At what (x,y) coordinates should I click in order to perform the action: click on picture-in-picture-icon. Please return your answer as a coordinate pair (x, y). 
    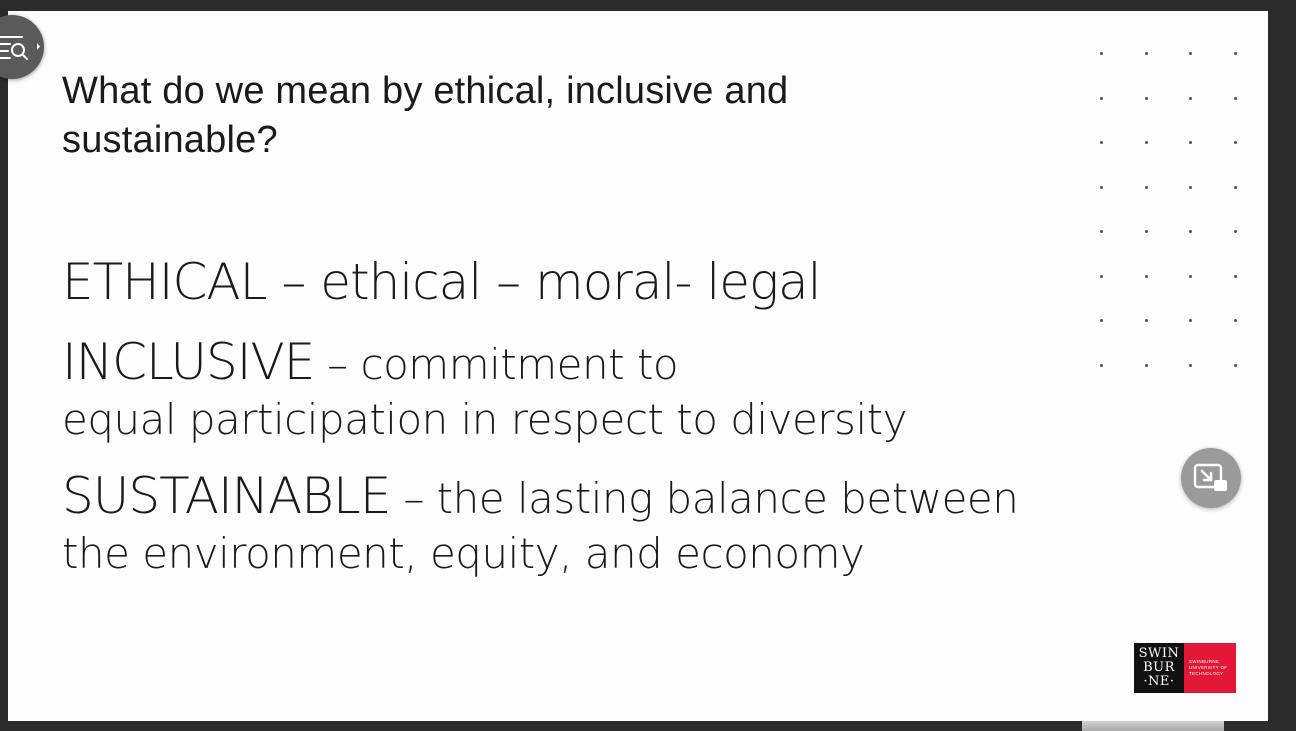
    Looking at the image, I should click on (1210, 477).